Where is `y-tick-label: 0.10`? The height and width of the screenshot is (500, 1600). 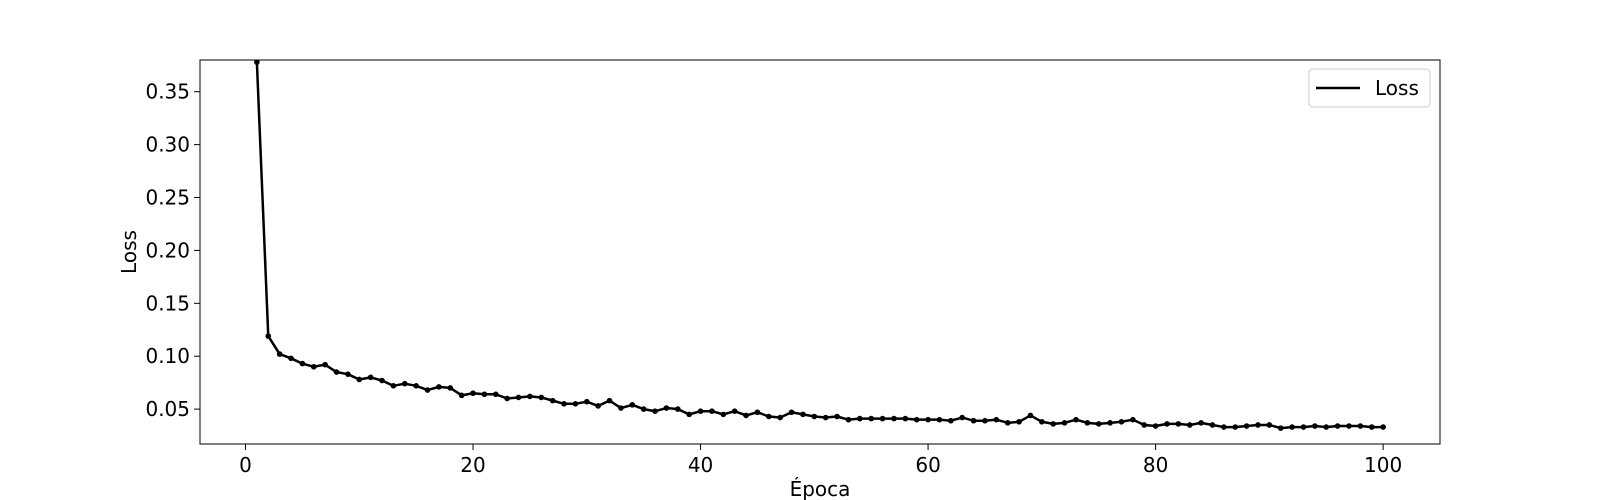
y-tick-label: 0.10 is located at coordinates (167, 356).